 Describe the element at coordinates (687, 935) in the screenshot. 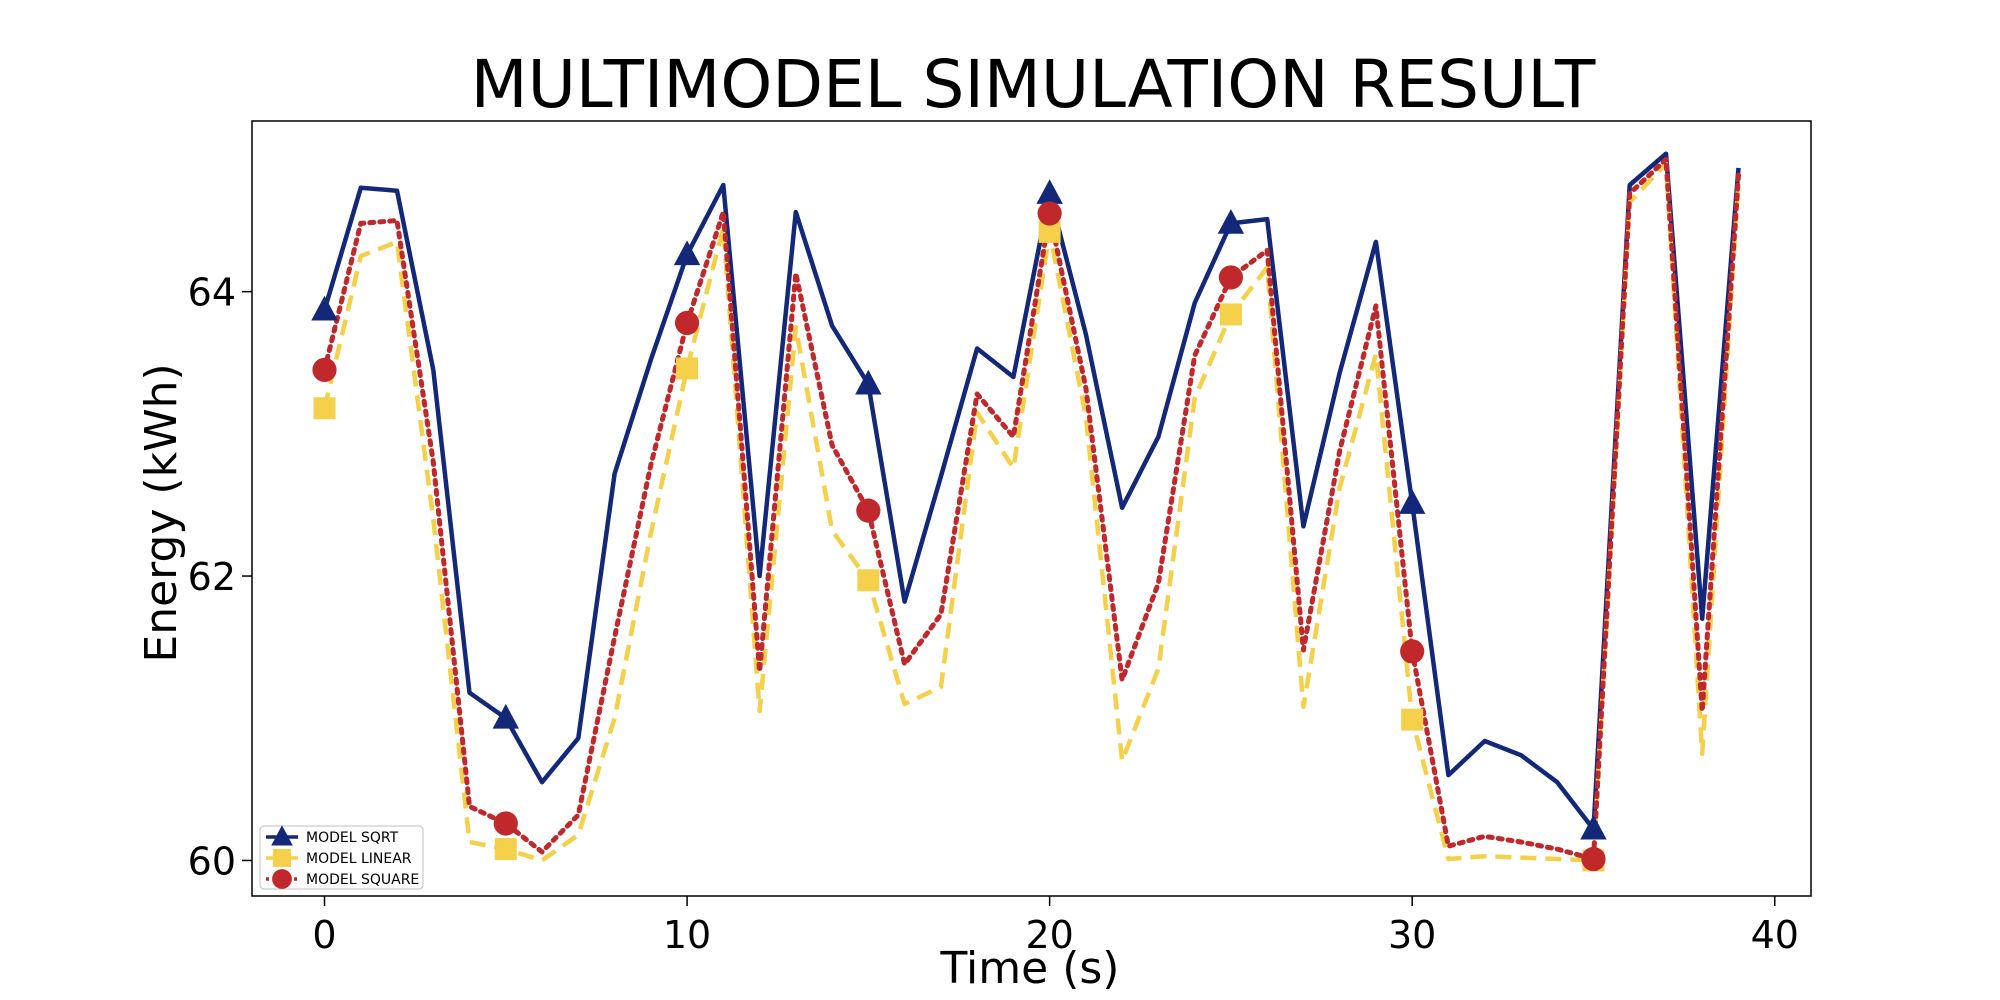

I see `x-tick-label: 10` at that location.